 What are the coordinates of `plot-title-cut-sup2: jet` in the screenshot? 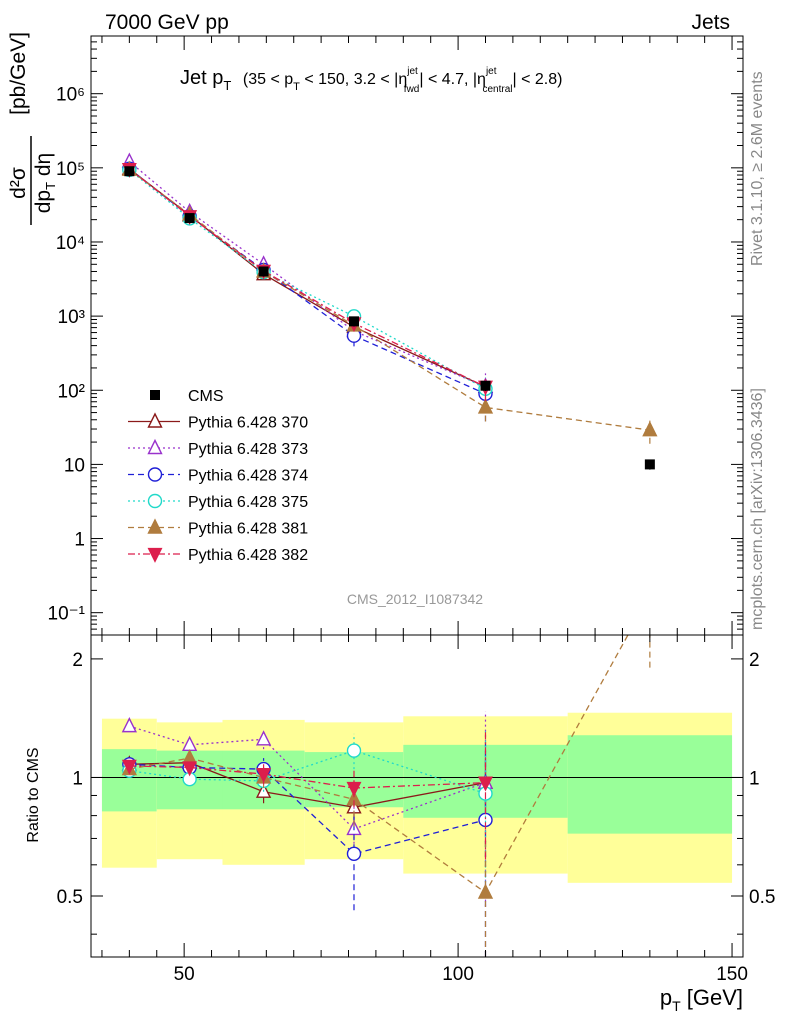 It's located at (491, 71).